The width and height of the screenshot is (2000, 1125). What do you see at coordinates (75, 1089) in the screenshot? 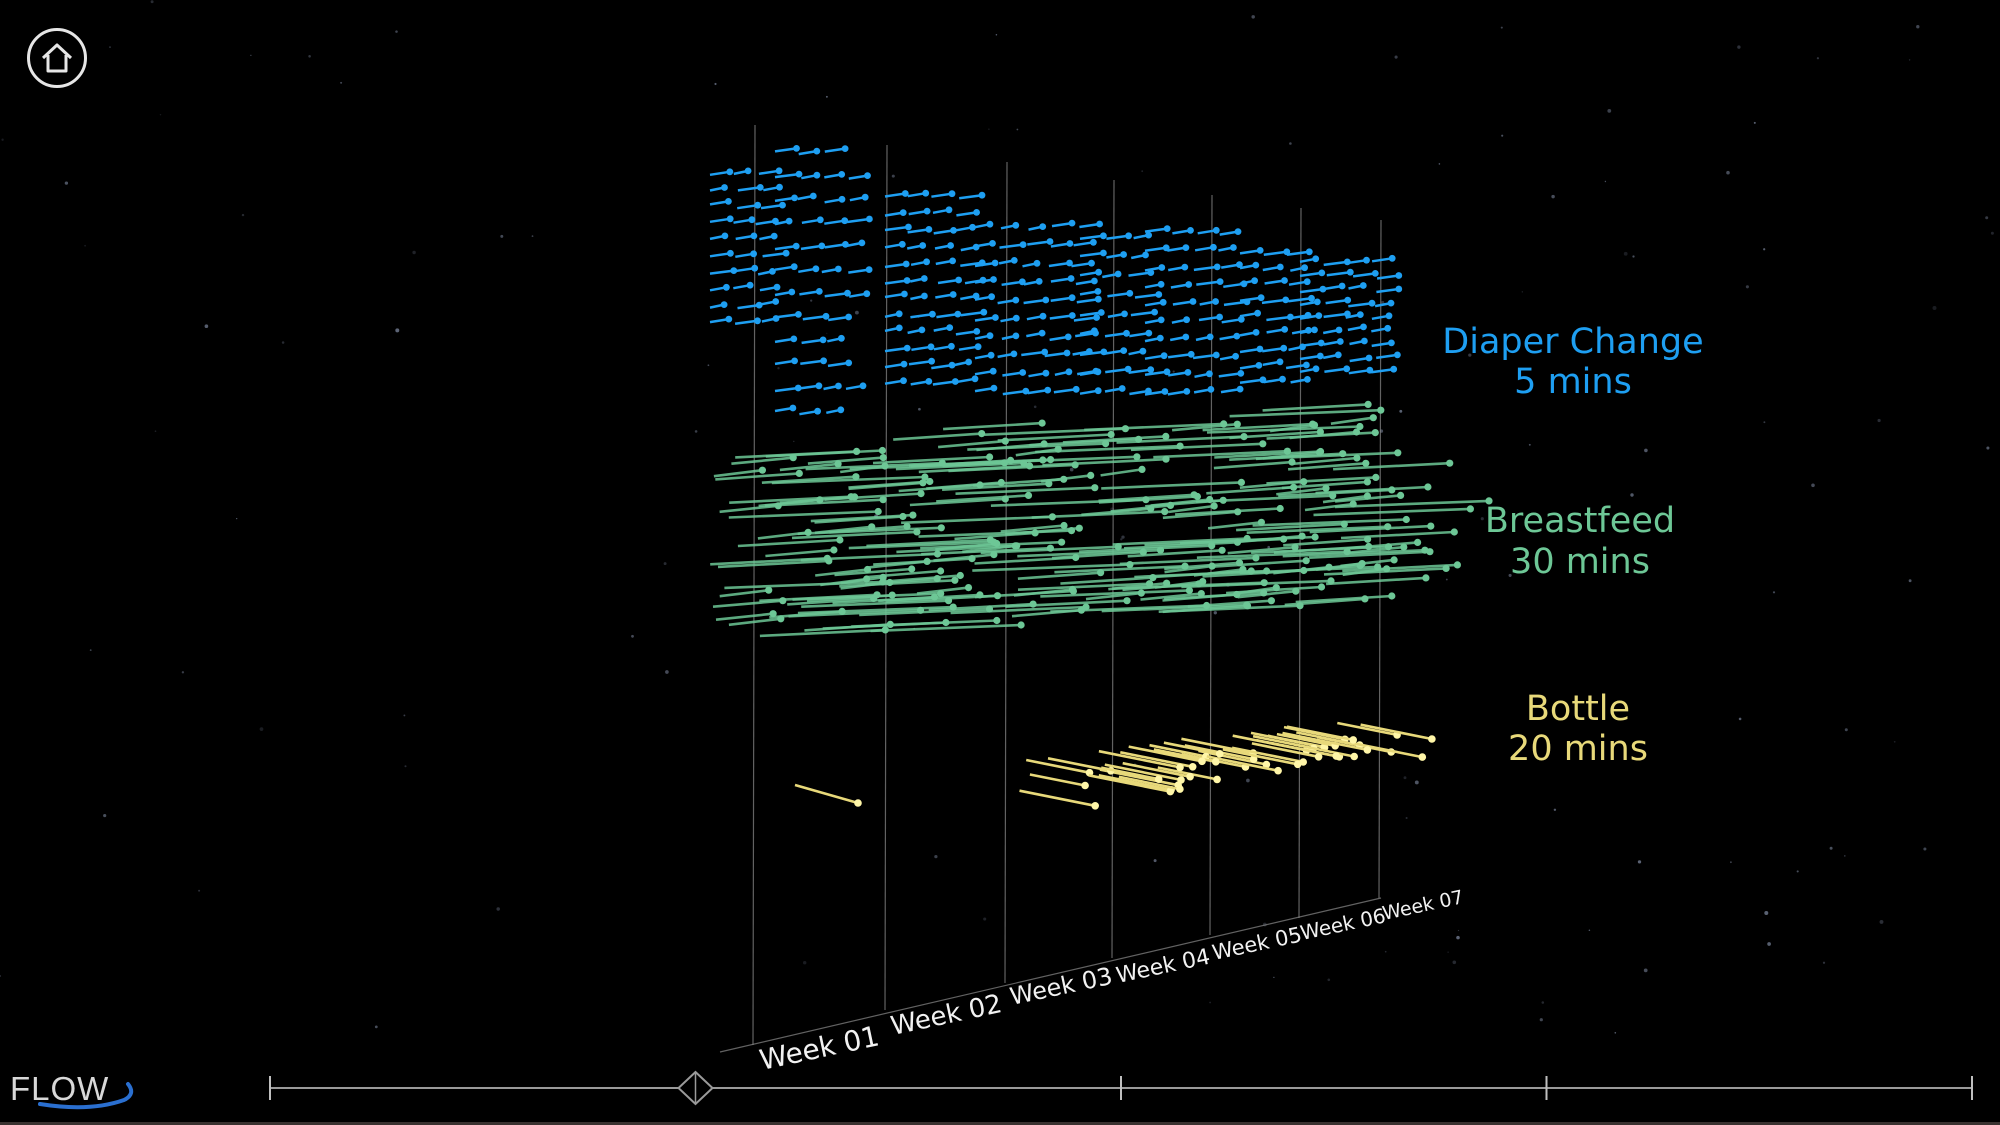
I see `flow-logo: FLOW` at bounding box center [75, 1089].